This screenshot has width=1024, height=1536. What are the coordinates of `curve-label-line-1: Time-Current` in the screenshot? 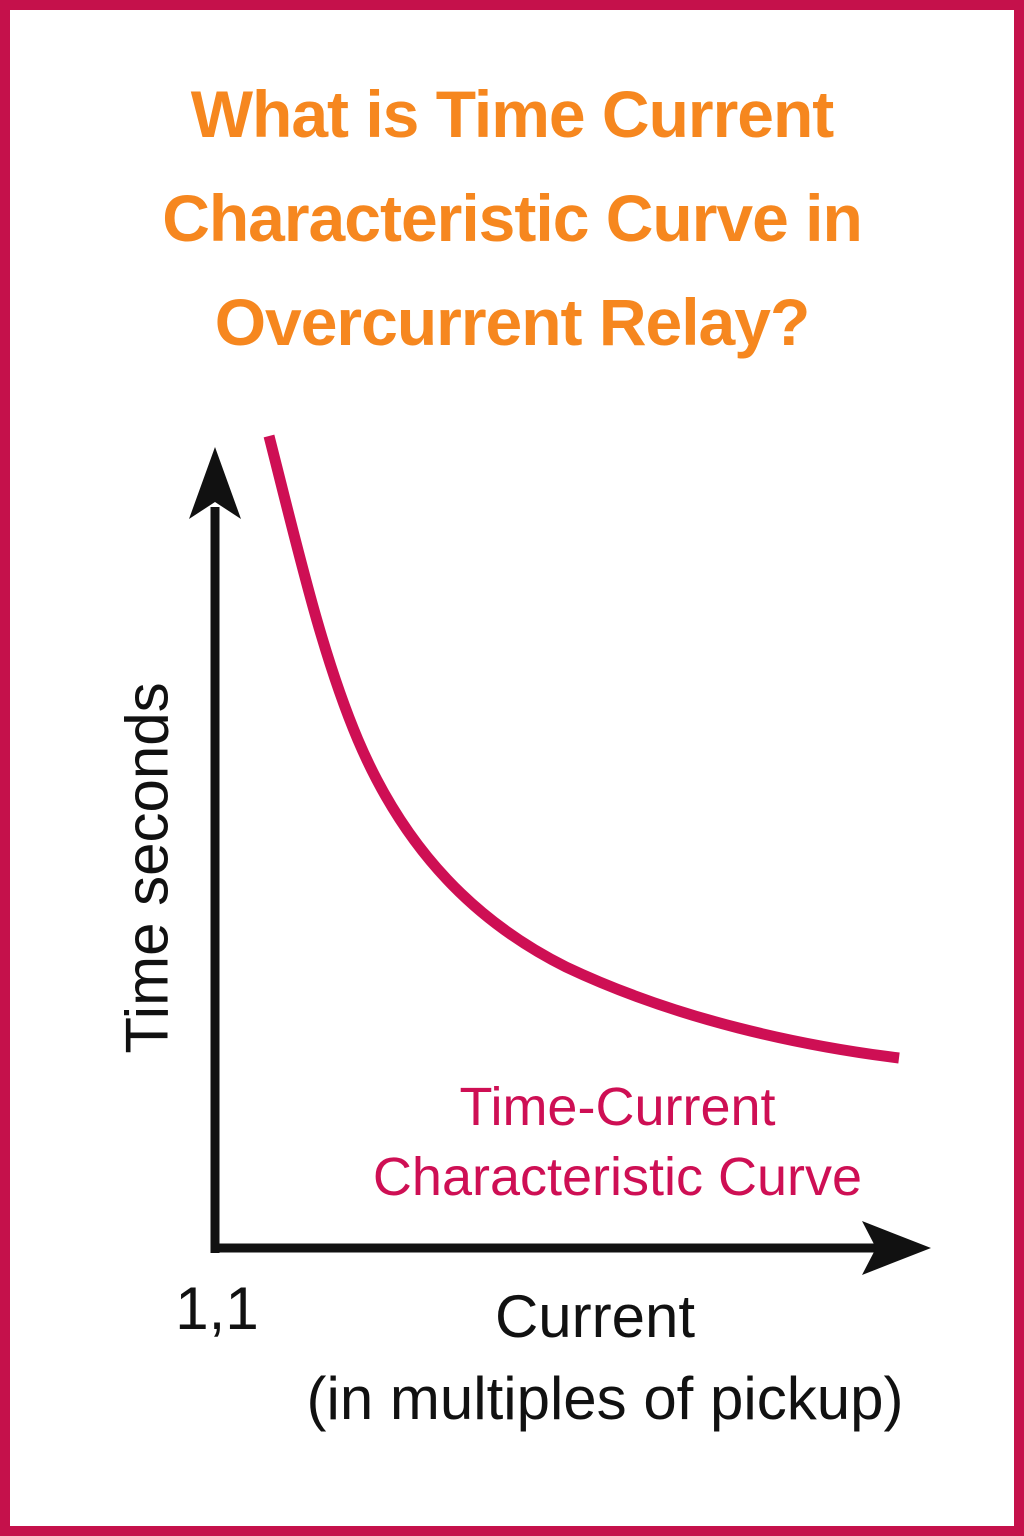 It's located at (617, 1107).